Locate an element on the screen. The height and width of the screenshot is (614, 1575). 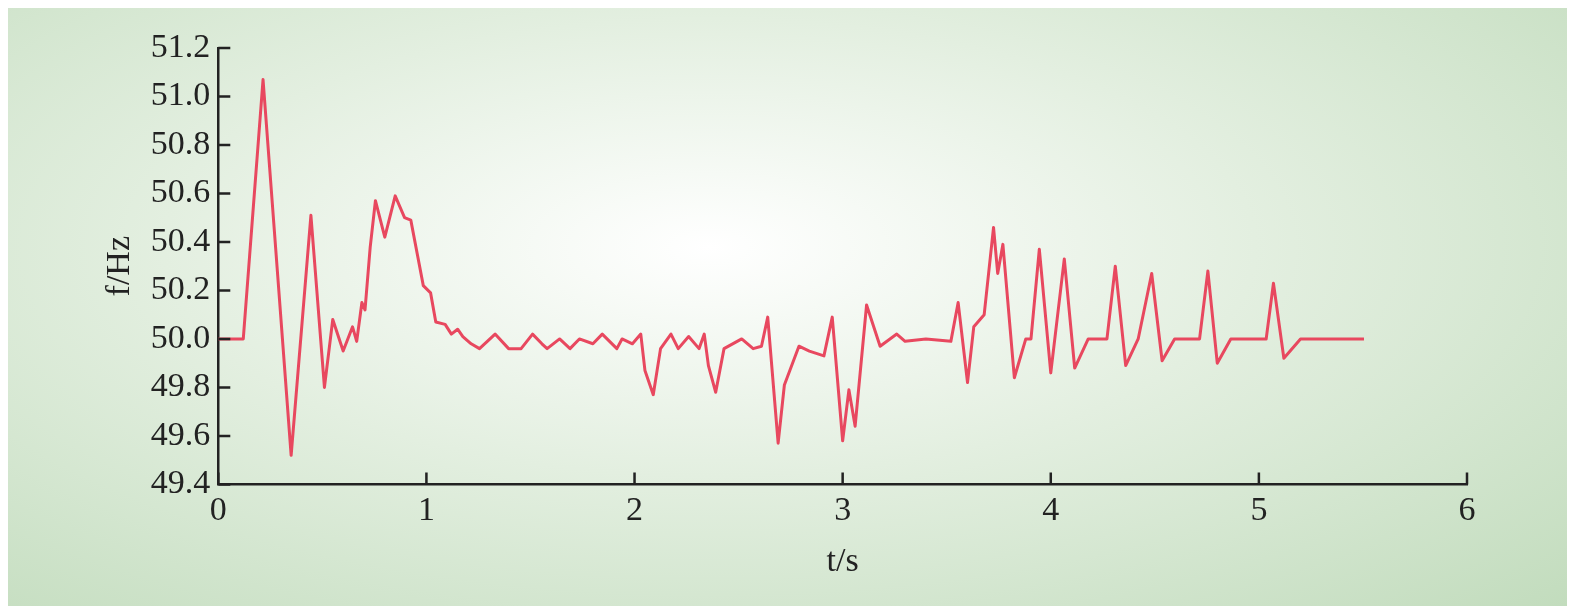
y-tick-label: 50.6 is located at coordinates (180, 191).